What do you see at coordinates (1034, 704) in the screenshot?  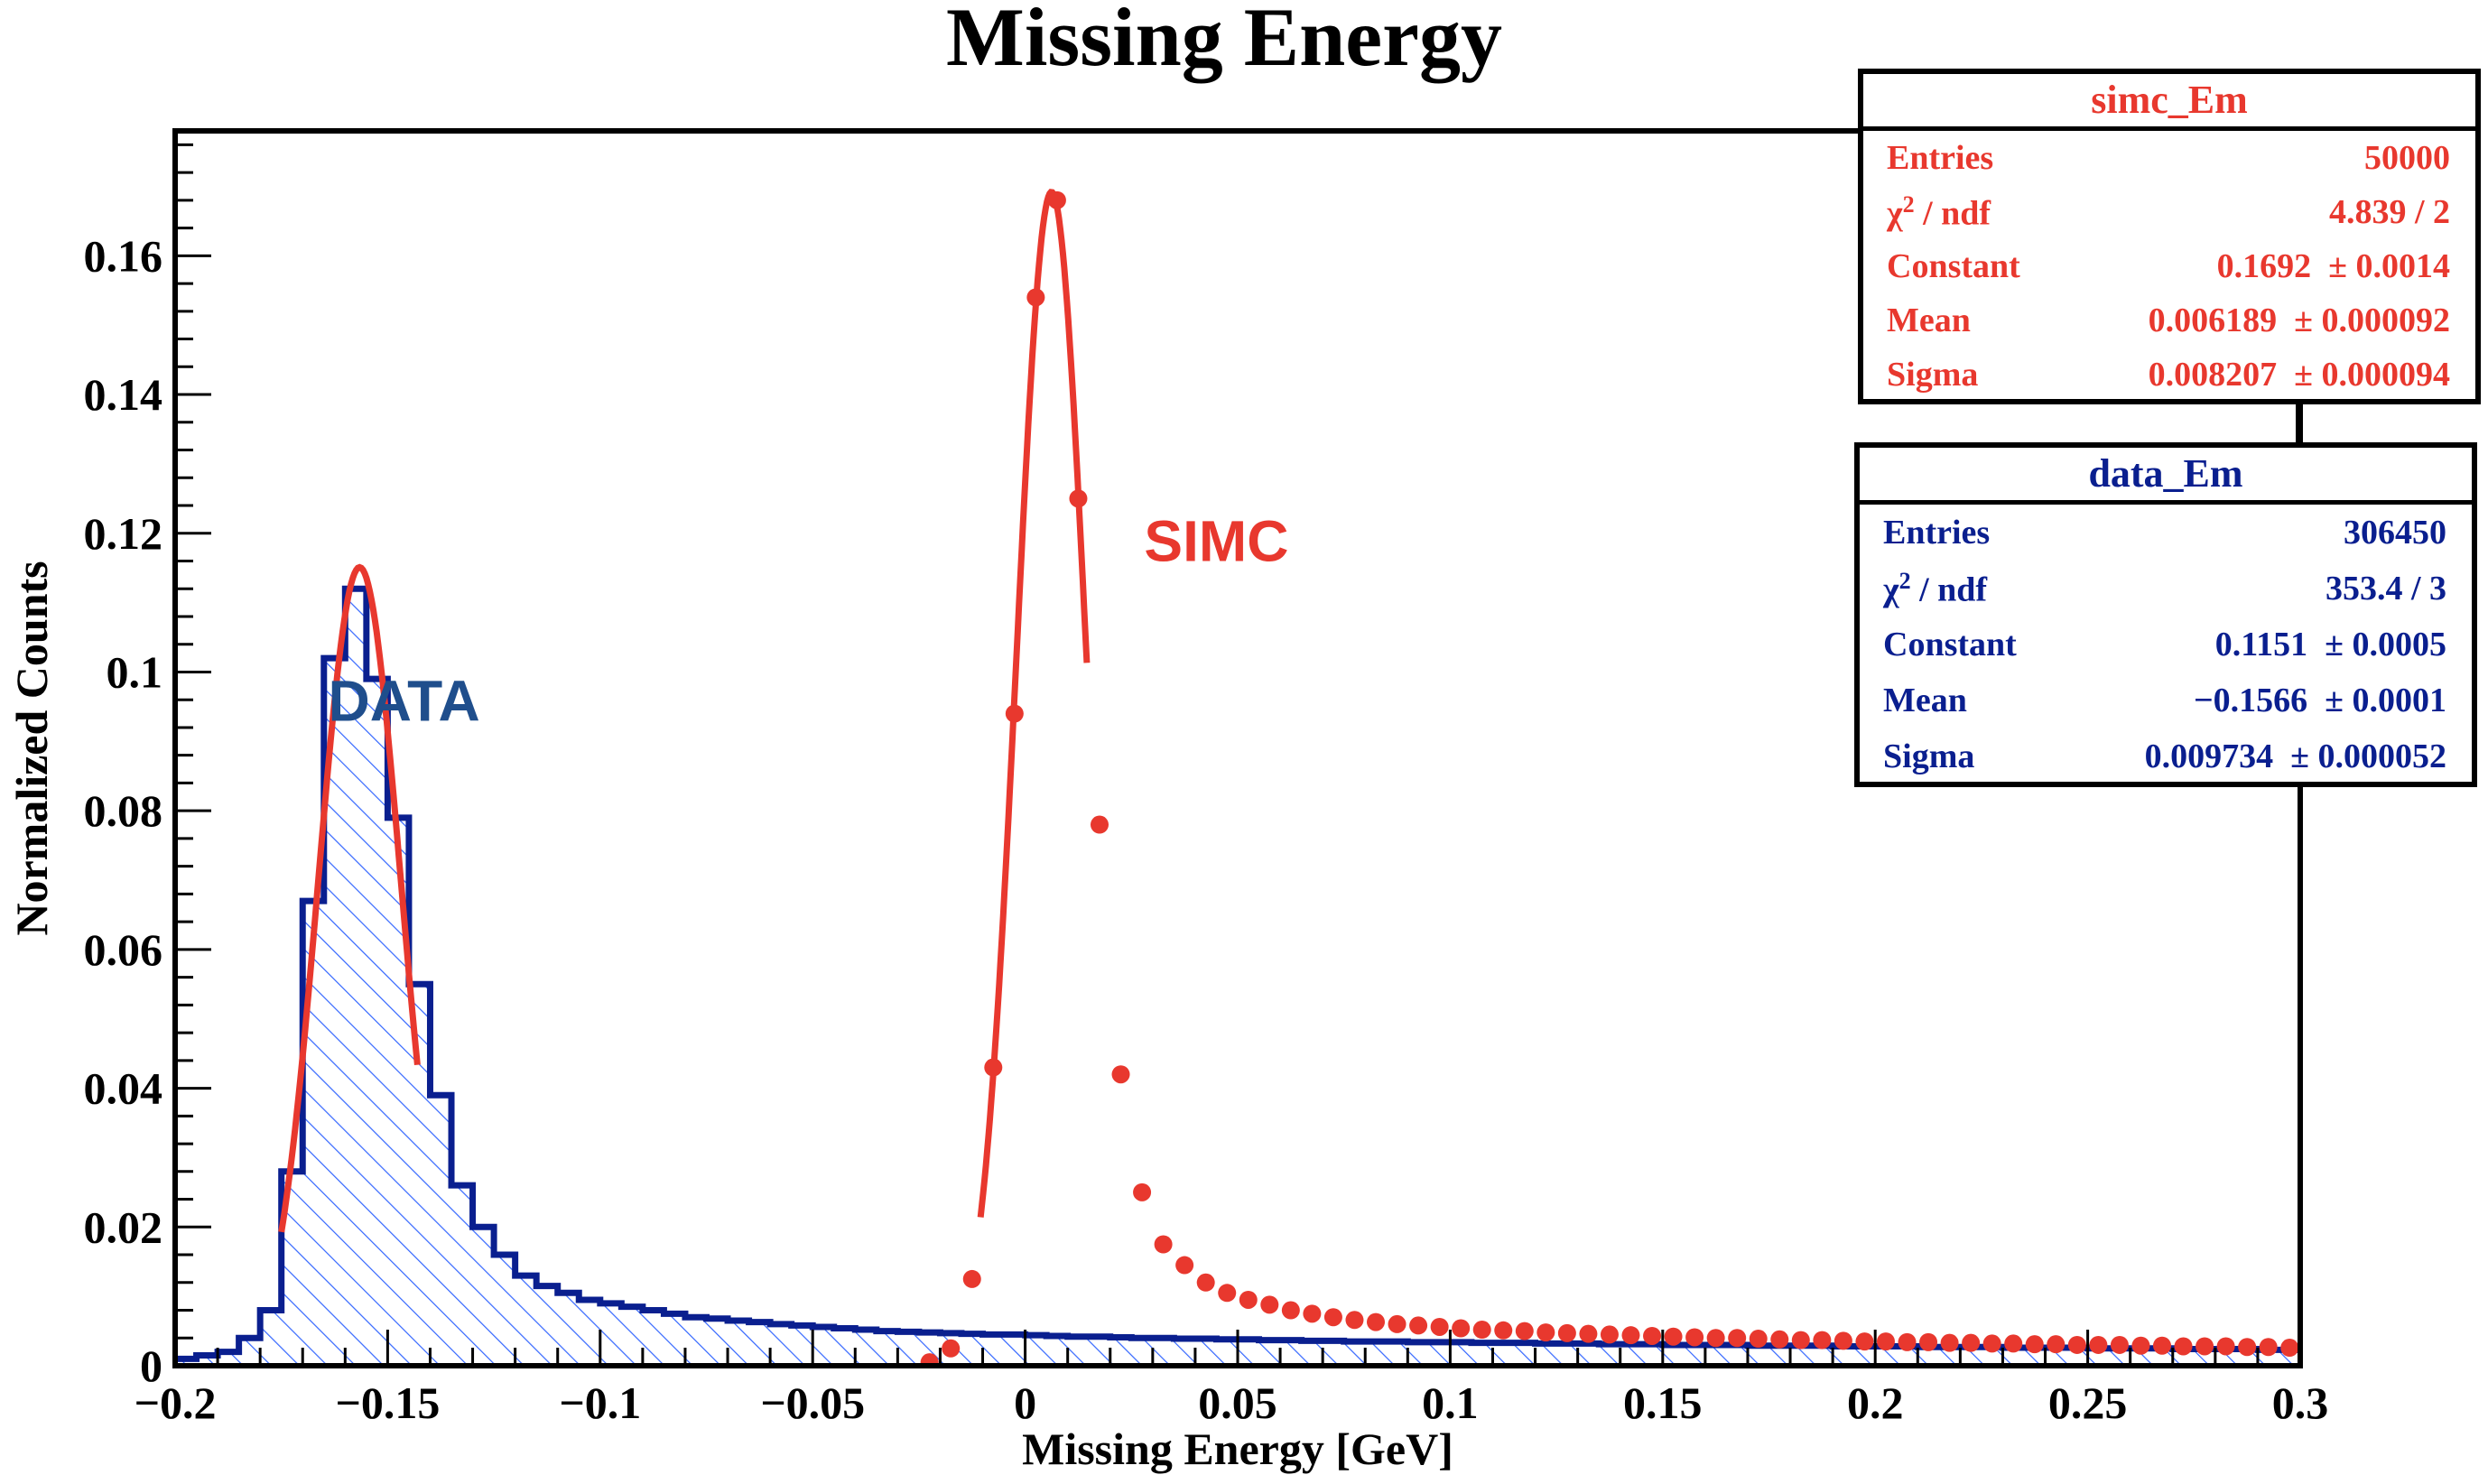 I see `simc_fit-curve` at bounding box center [1034, 704].